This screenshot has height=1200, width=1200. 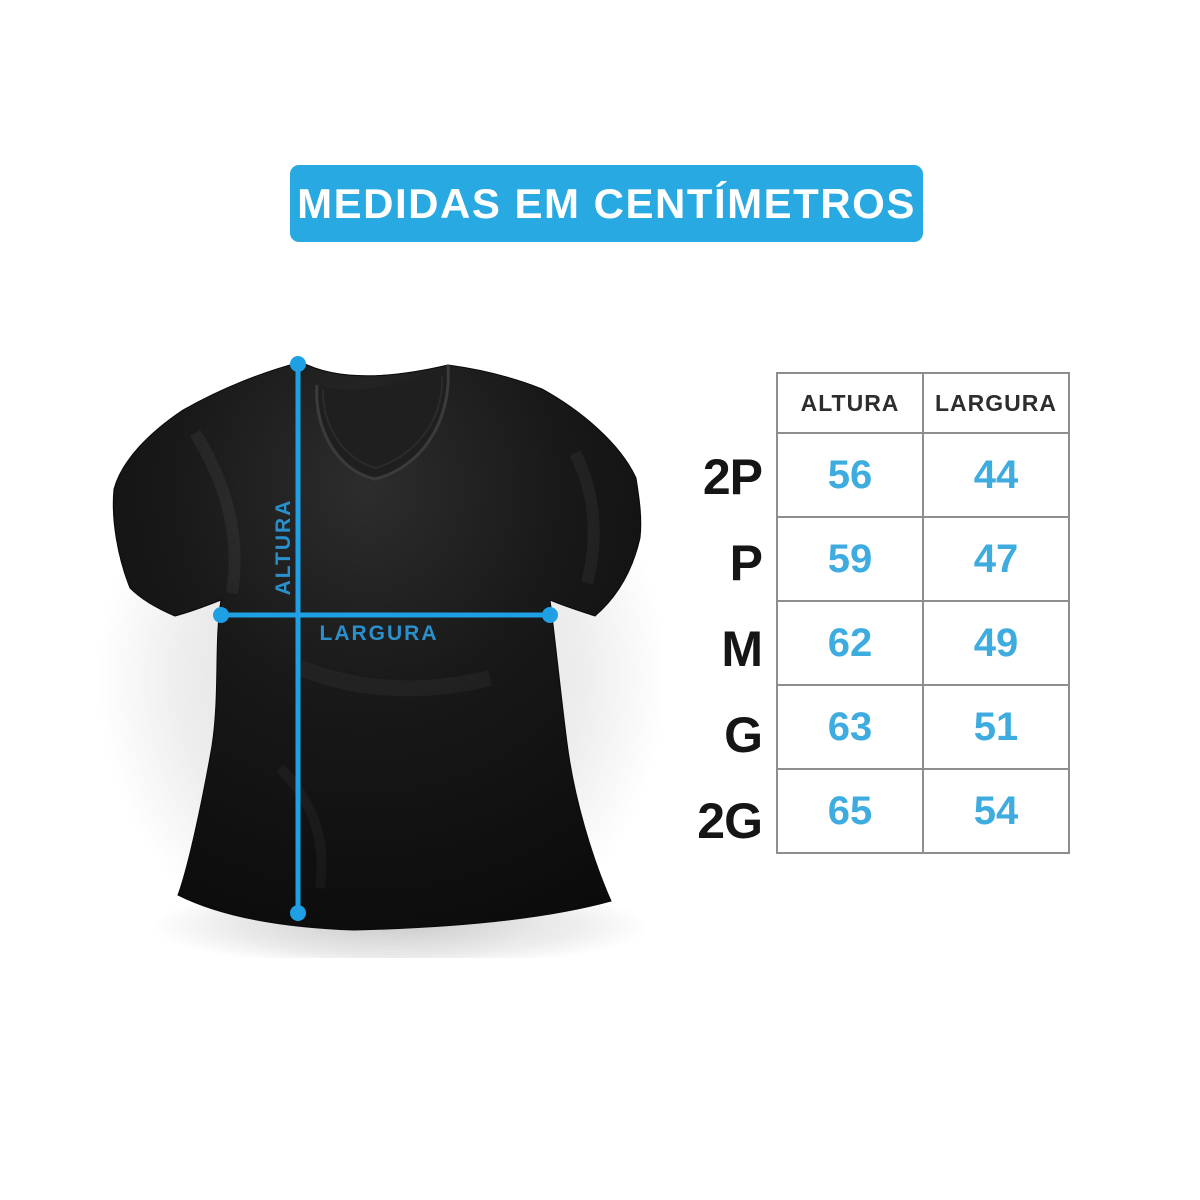 I want to click on neck-opening, so click(x=382, y=422).